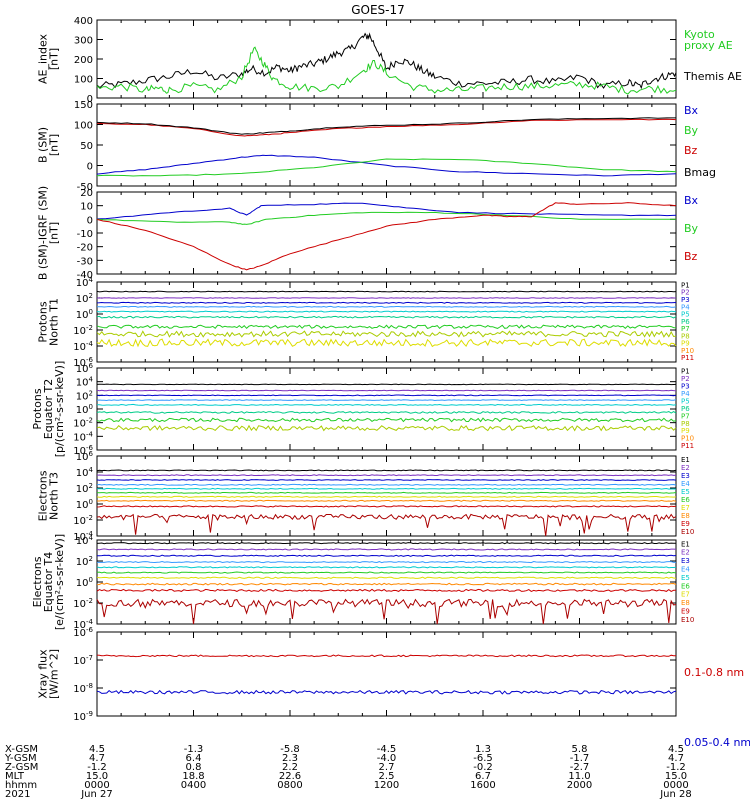 Image resolution: width=750 pixels, height=800 pixels. I want to click on legend-label: Themis AE, so click(712, 76).